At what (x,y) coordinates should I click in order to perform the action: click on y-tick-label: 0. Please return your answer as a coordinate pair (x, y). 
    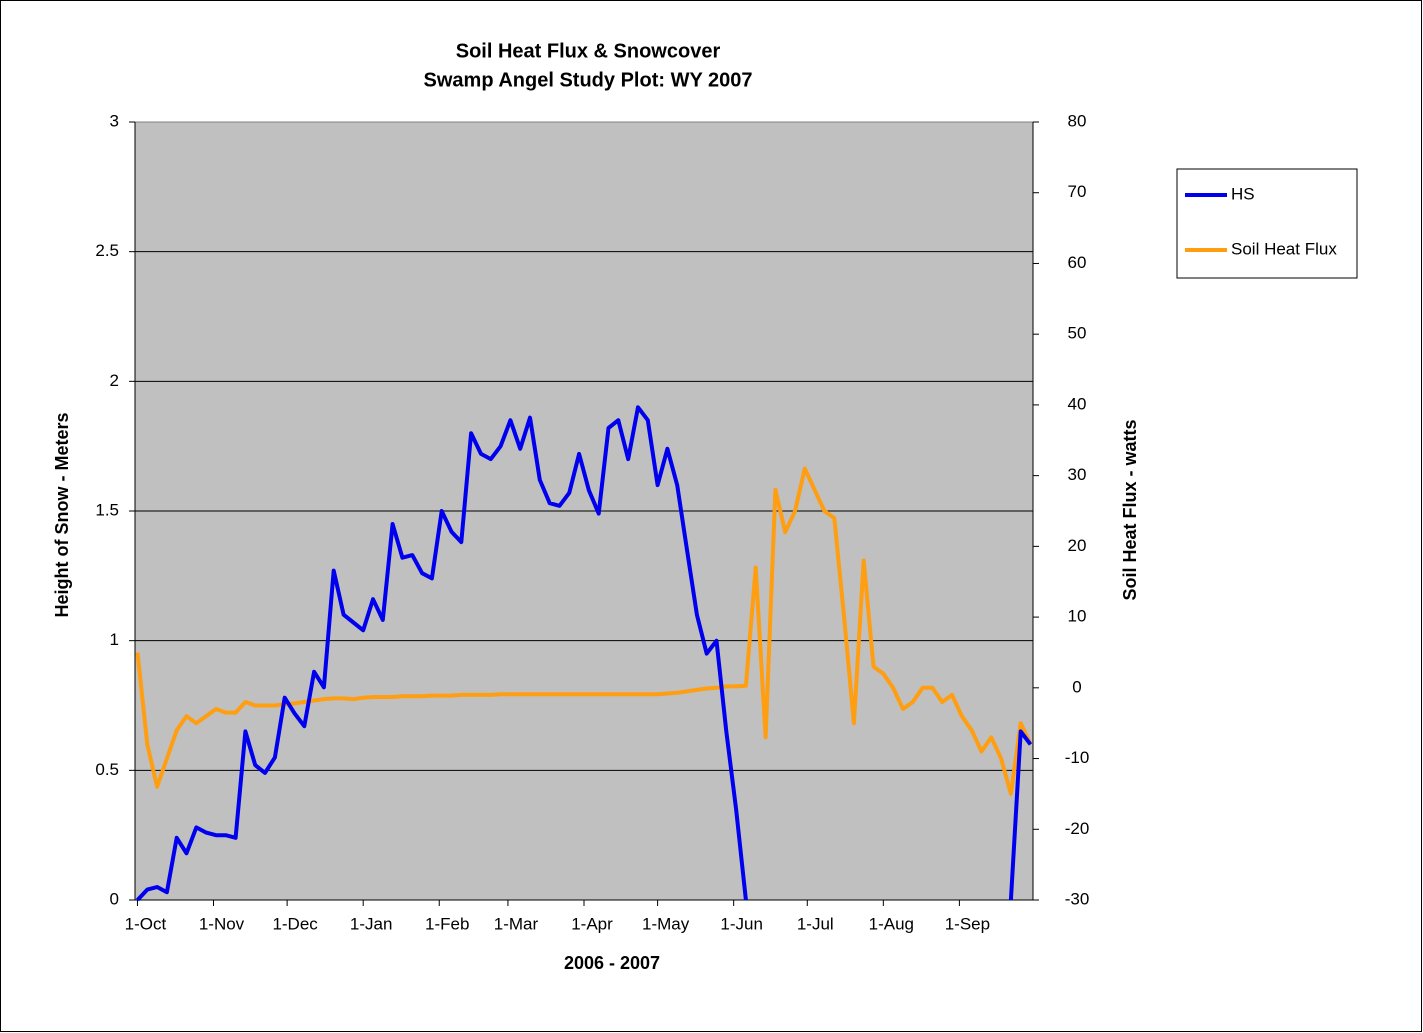
    Looking at the image, I should click on (114, 898).